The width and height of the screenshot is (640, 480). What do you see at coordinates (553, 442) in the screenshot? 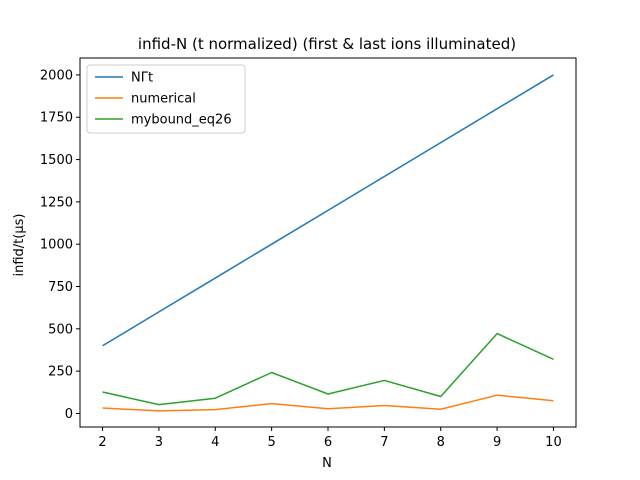
I see `x-tick-label: 10` at bounding box center [553, 442].